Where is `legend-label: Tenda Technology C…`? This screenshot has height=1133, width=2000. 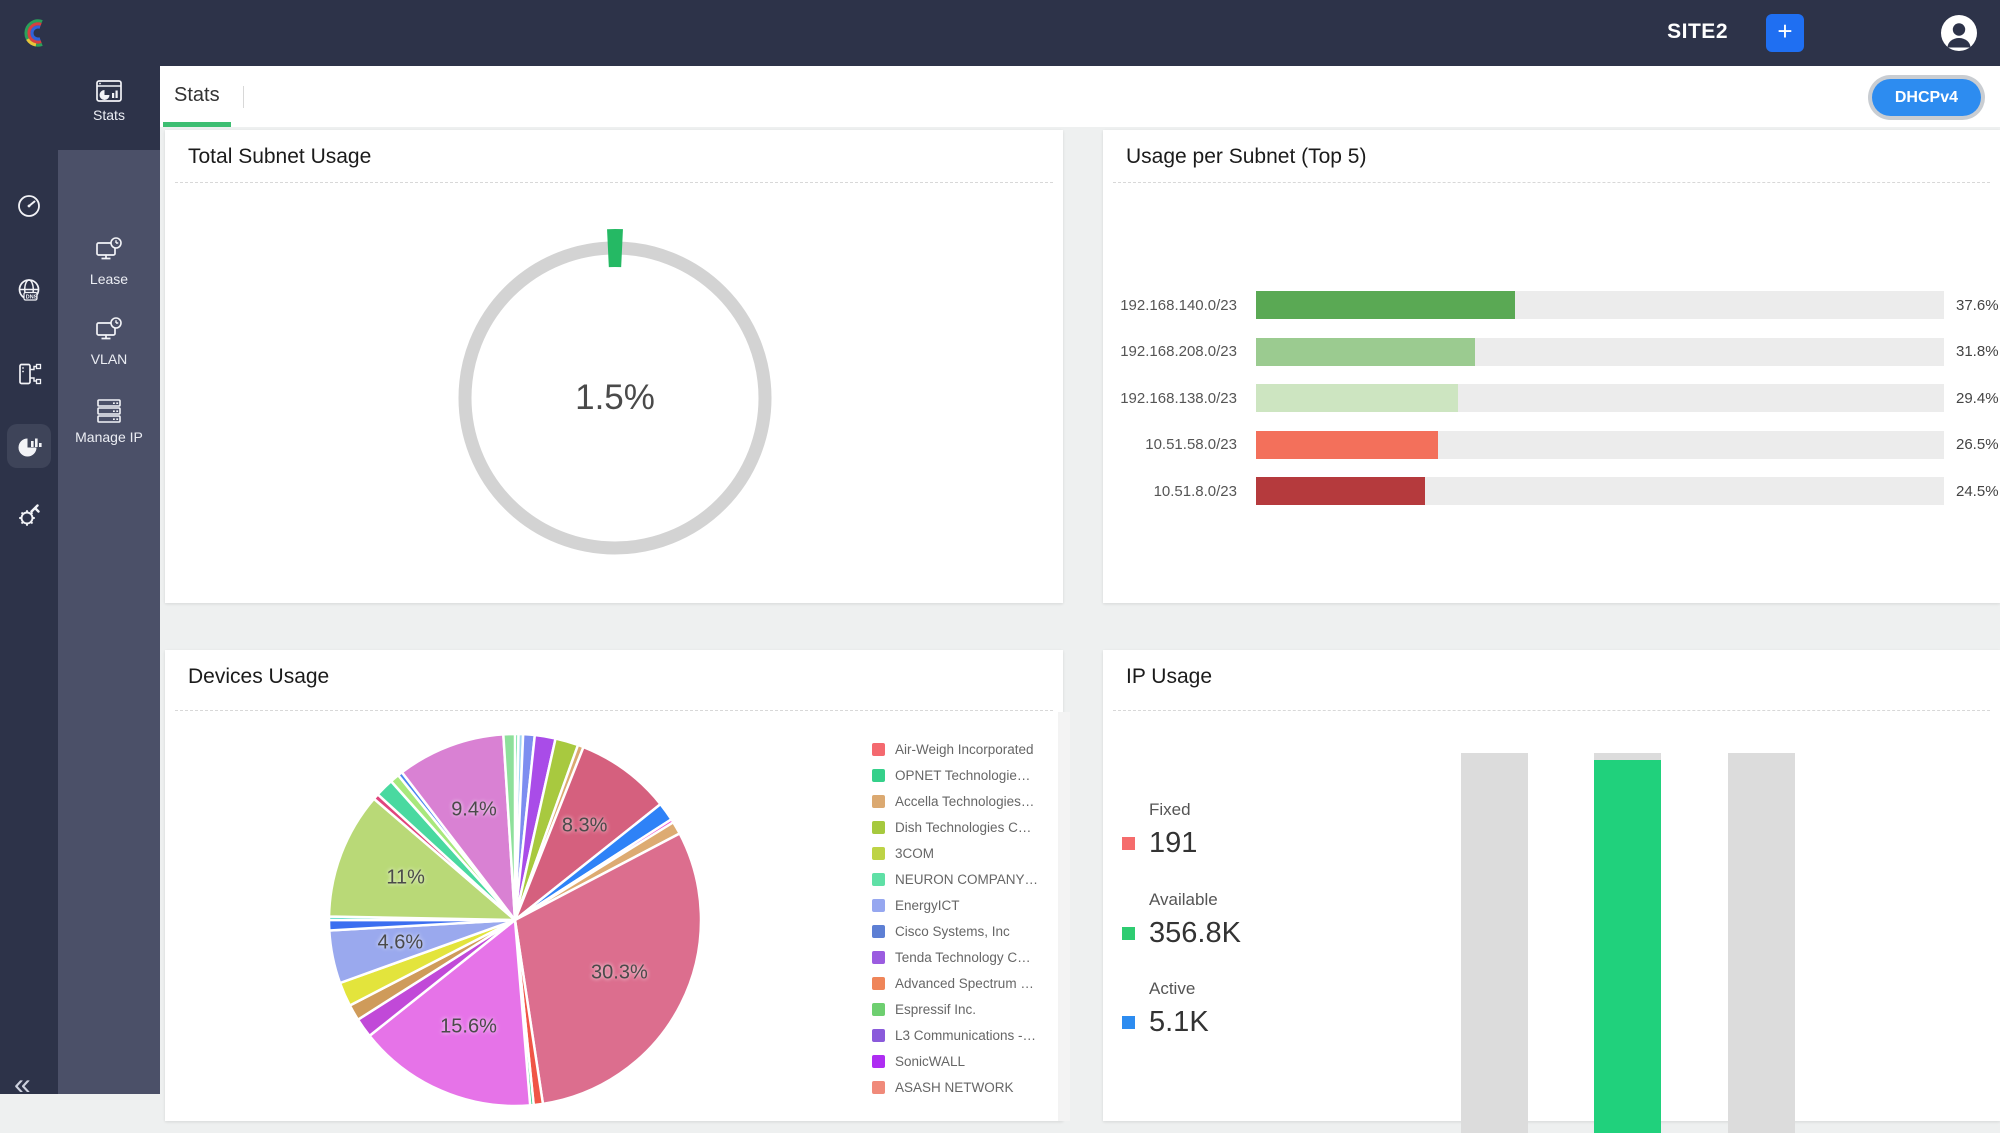 legend-label: Tenda Technology C… is located at coordinates (963, 957).